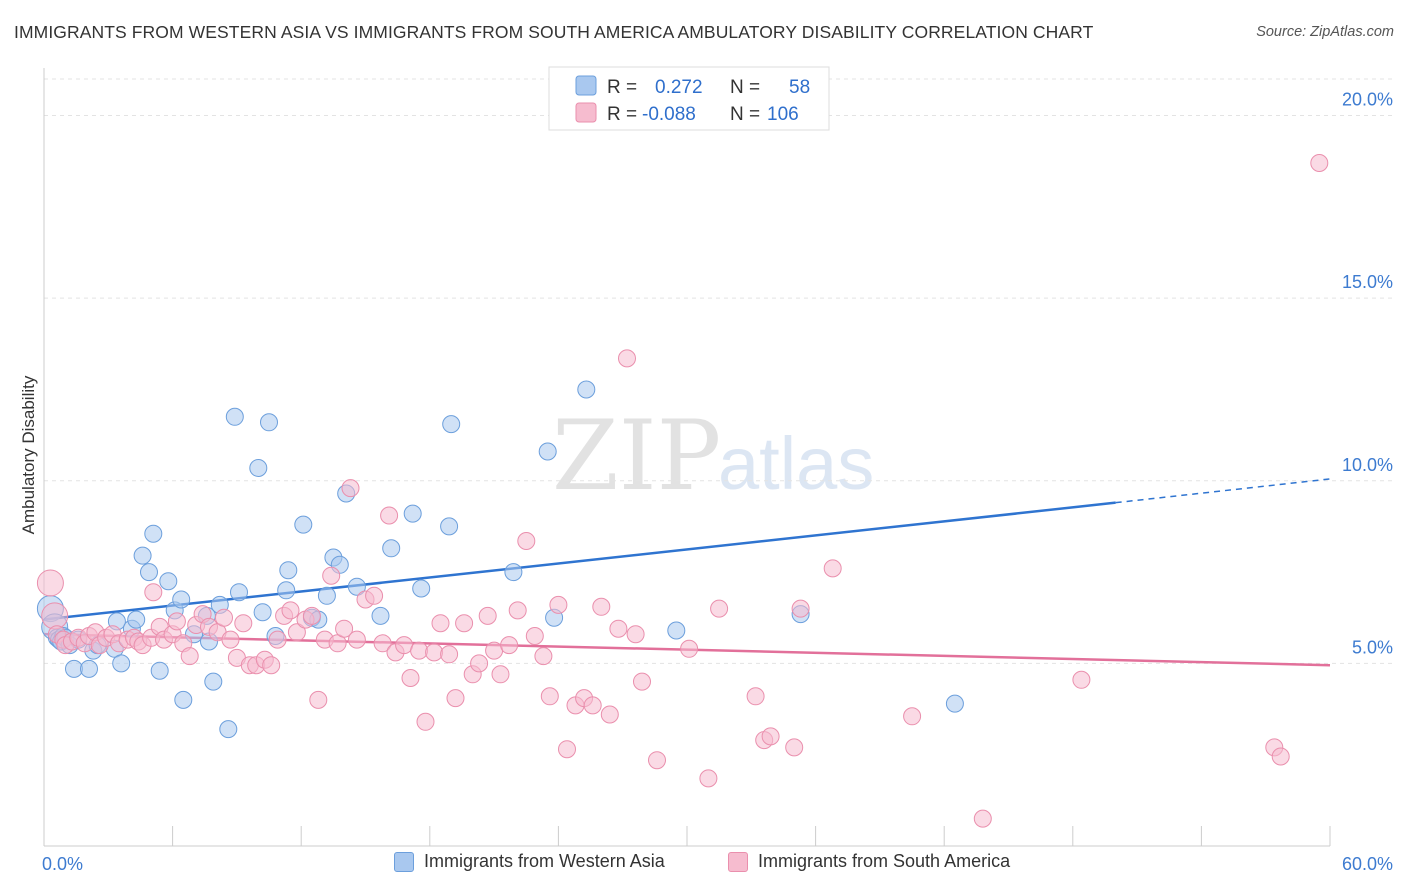  What do you see at coordinates (622, 114) in the screenshot?
I see `legend-r-label-2: R =` at bounding box center [622, 114].